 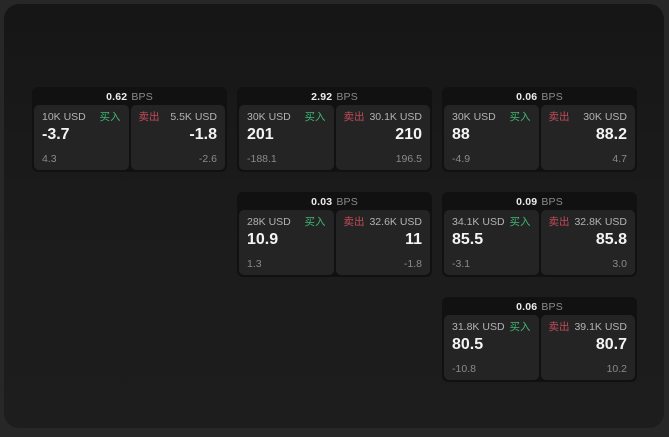 I want to click on sell-panel: 卖出 32.6K USD 11 -1.8, so click(x=382, y=242).